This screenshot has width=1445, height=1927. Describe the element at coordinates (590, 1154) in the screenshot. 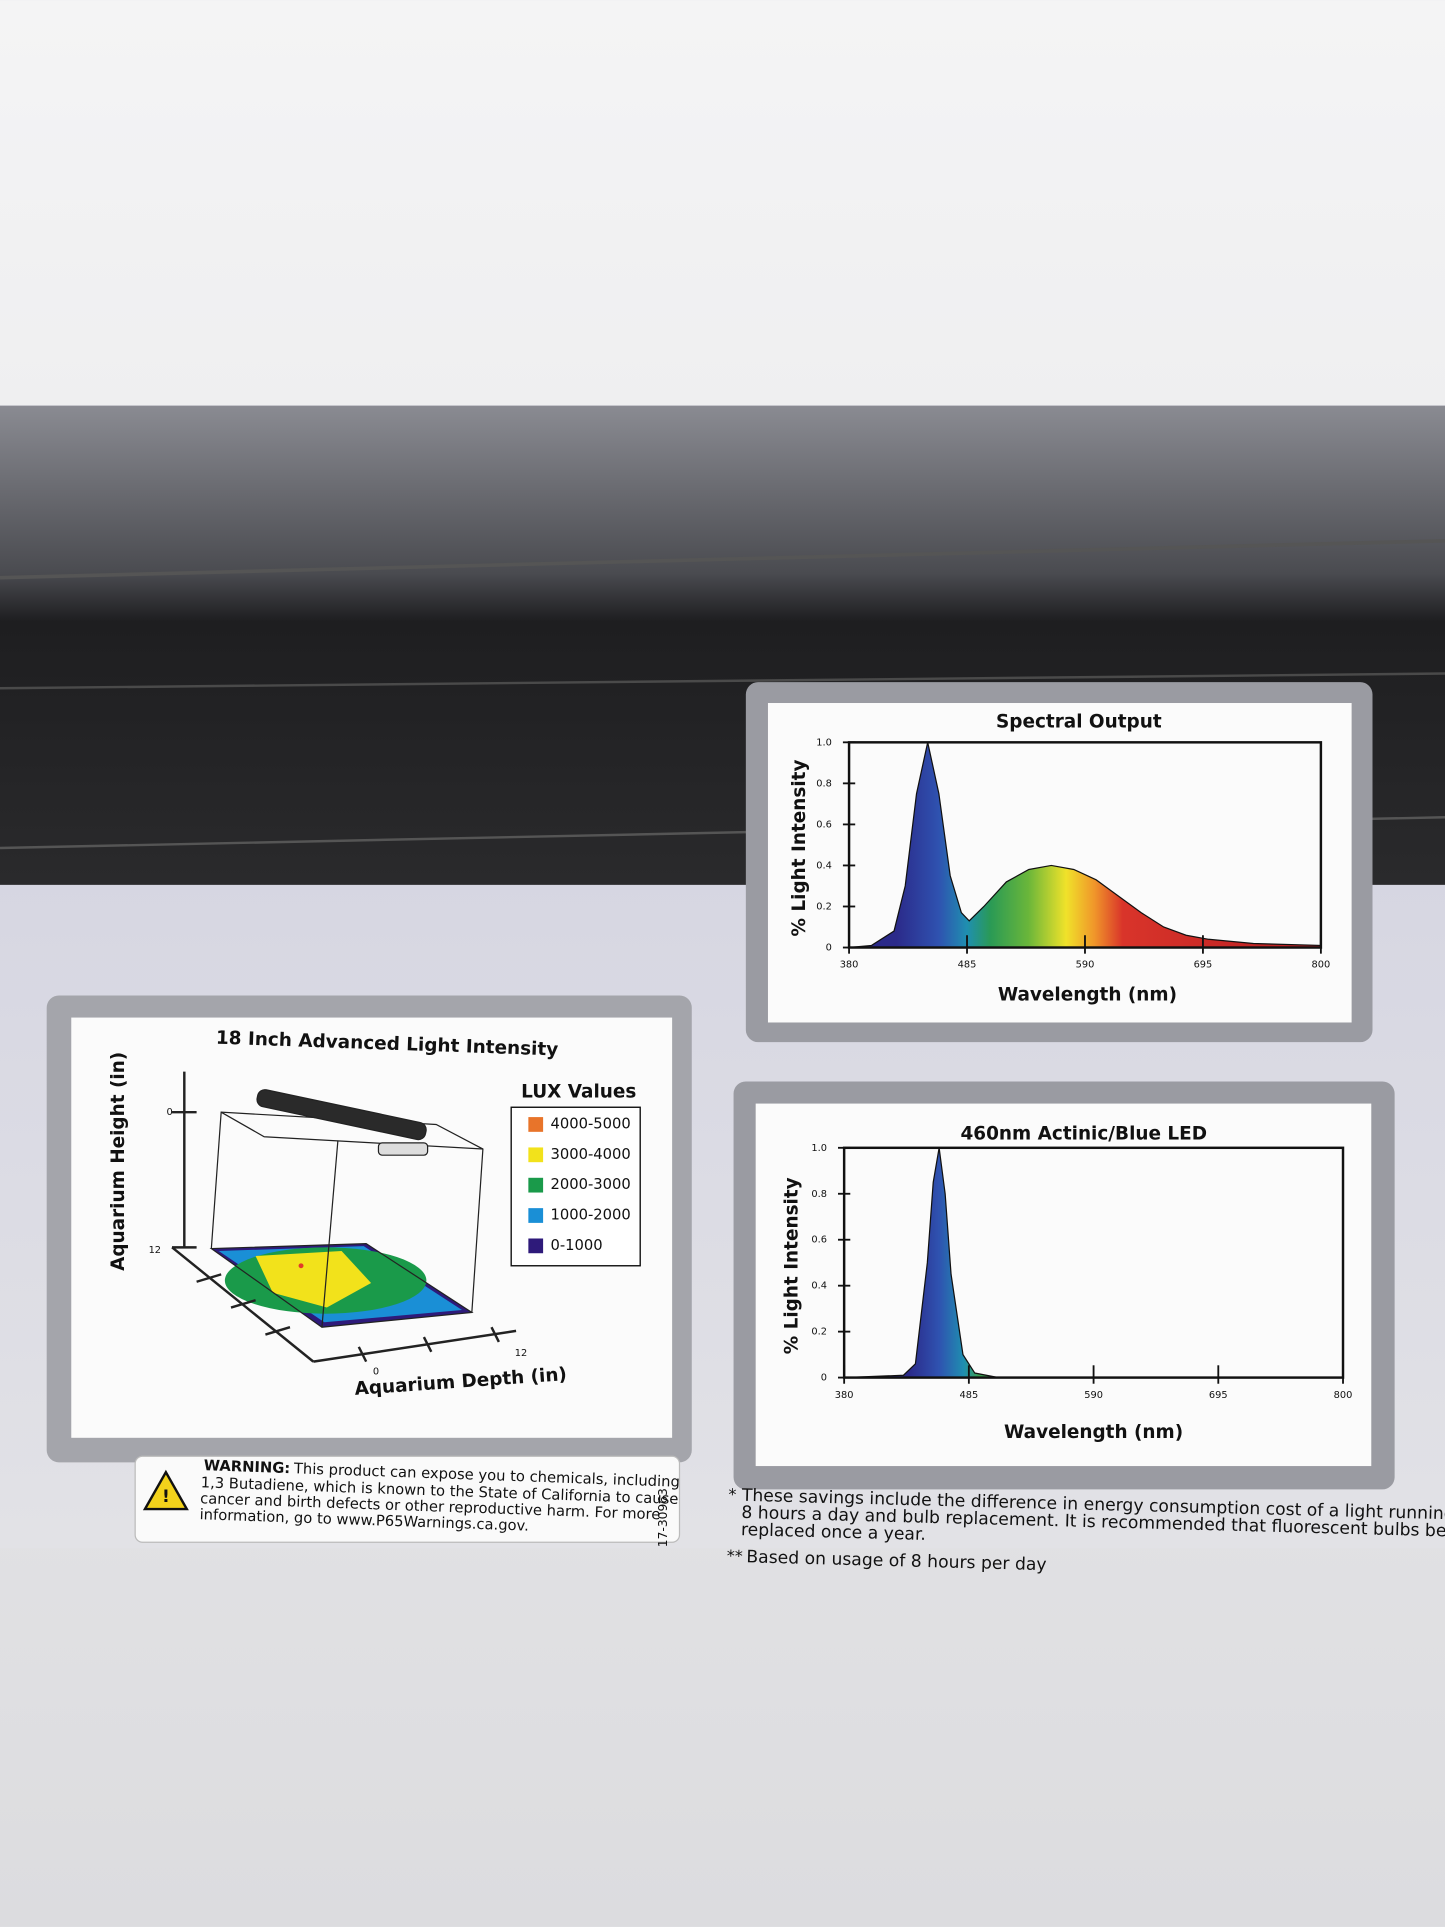

I see `legend-label: 3000-4000` at that location.